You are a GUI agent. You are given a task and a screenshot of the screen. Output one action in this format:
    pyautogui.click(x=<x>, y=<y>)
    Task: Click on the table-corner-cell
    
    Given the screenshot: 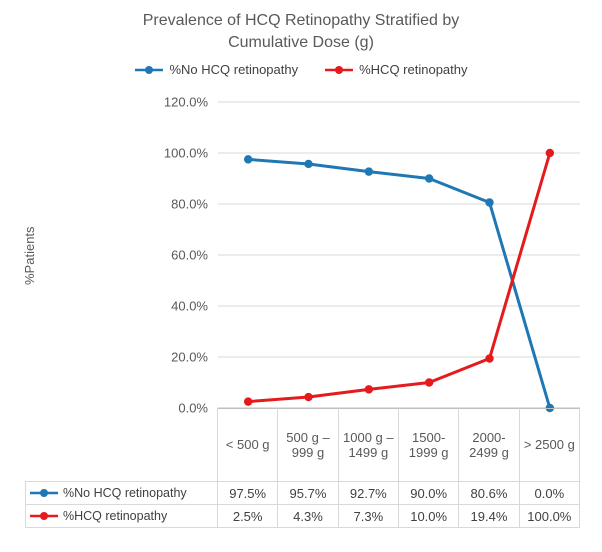 What is the action you would take?
    pyautogui.click(x=121, y=445)
    